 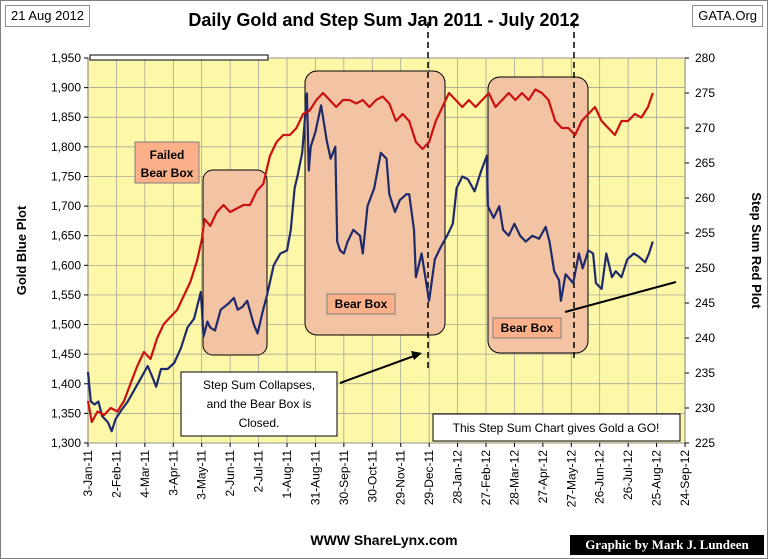 What do you see at coordinates (66, 117) in the screenshot?
I see `y-tick-label: 1,850` at bounding box center [66, 117].